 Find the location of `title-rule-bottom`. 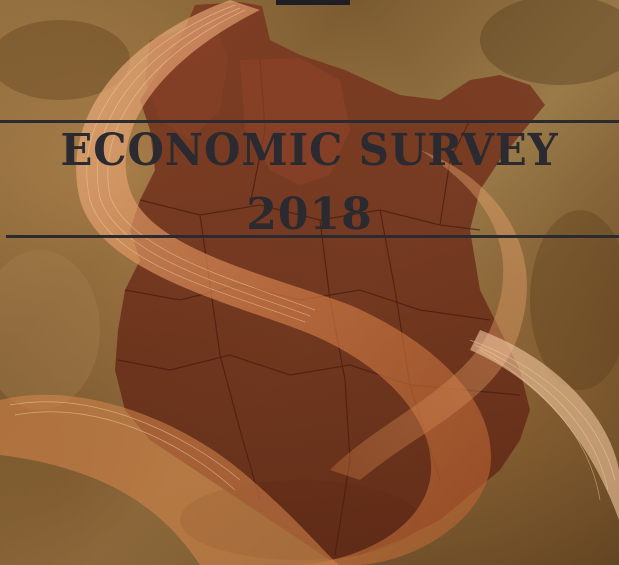

title-rule-bottom is located at coordinates (312, 236).